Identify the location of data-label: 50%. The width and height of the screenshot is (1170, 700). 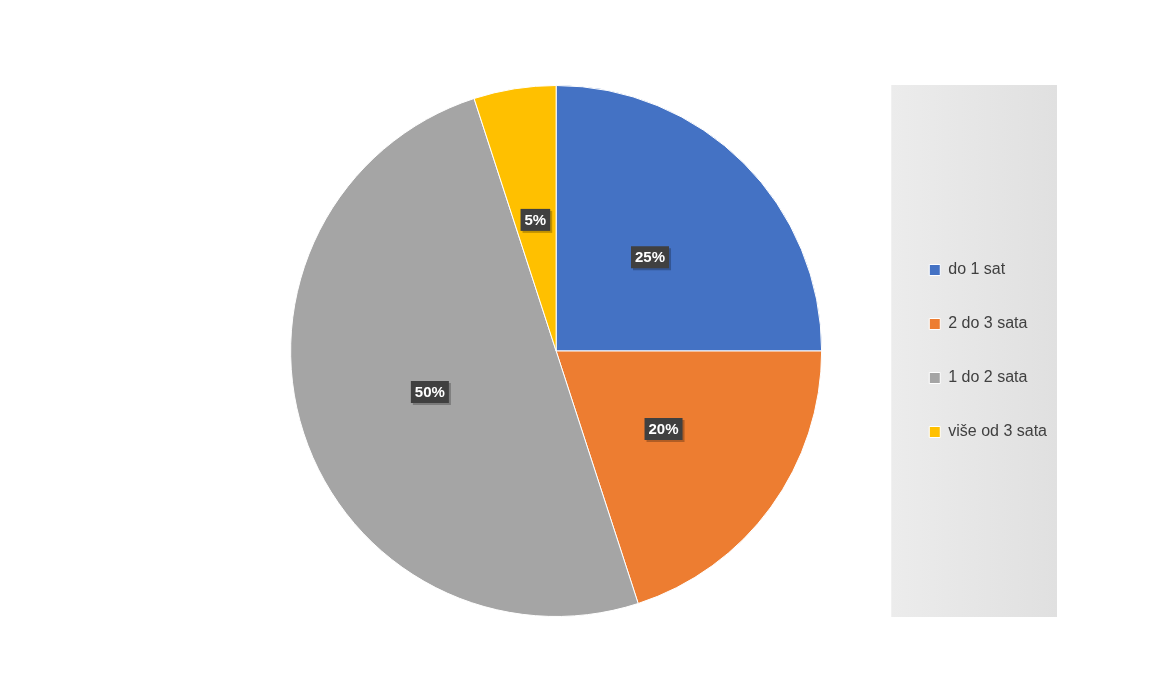
(429, 392).